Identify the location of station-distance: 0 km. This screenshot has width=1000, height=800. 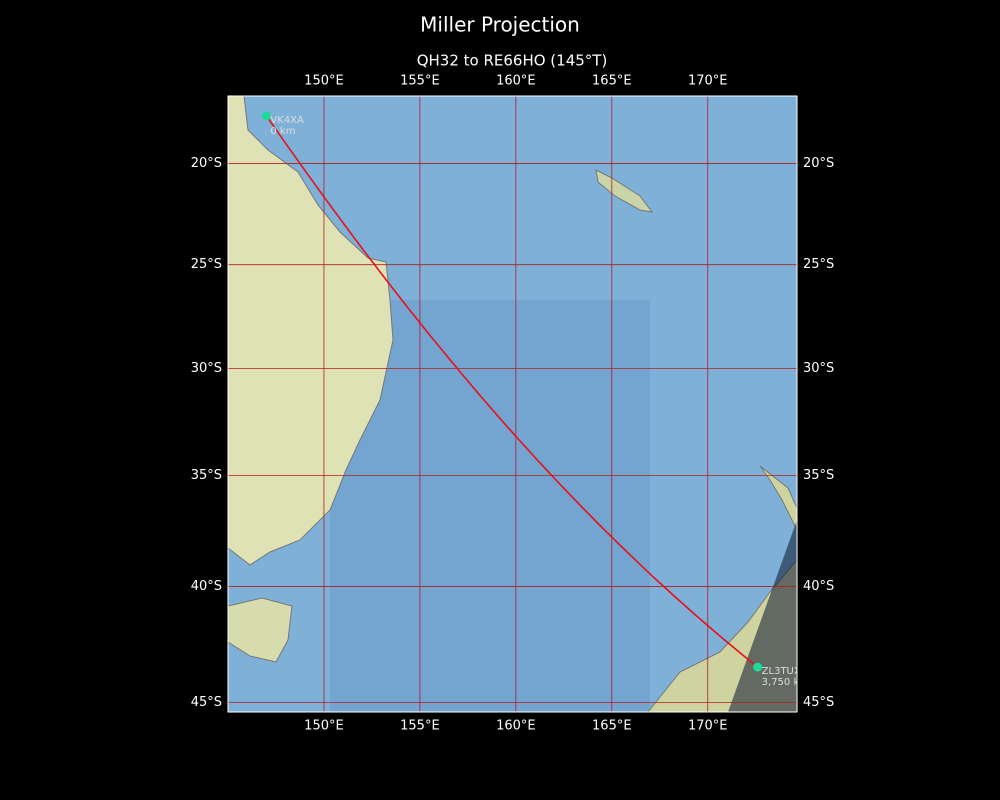
(282, 131).